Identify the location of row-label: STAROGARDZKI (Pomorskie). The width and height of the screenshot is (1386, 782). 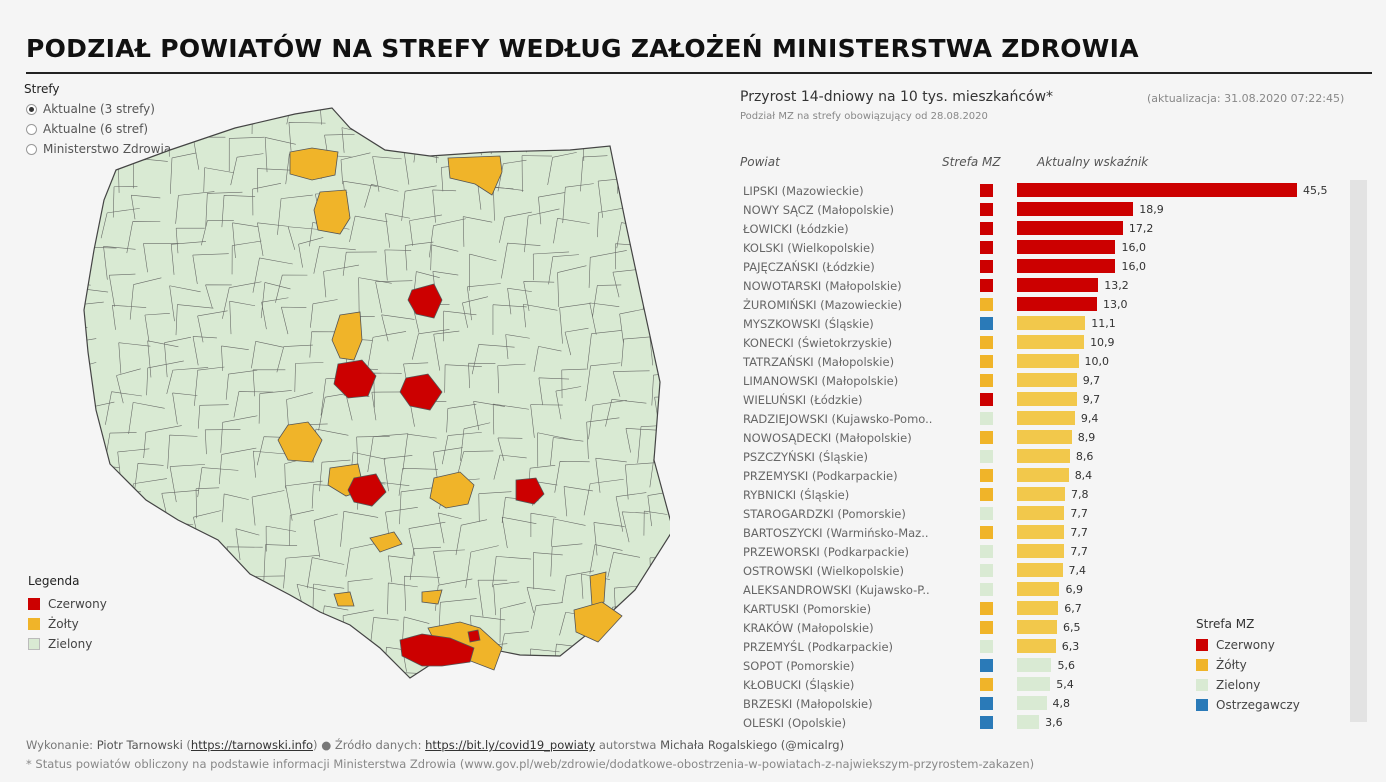
(824, 514).